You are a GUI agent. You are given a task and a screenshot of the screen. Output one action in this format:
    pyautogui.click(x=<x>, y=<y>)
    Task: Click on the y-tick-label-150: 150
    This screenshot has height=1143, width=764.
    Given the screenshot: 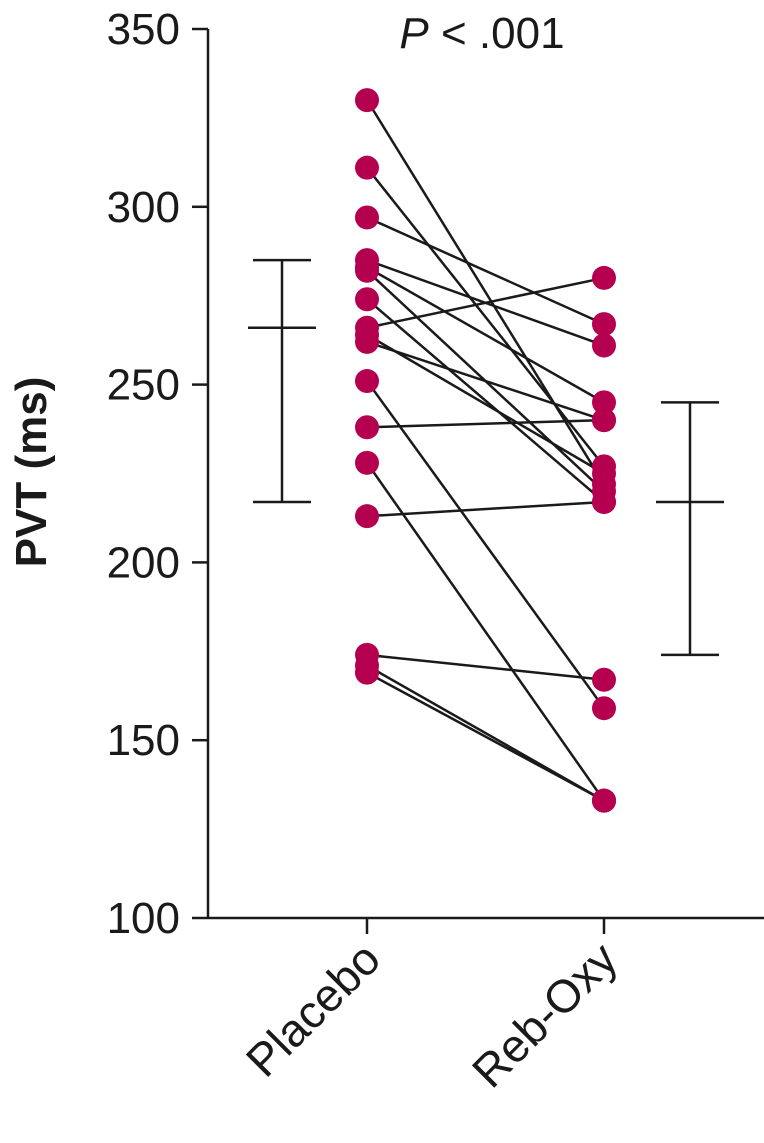 What is the action you would take?
    pyautogui.click(x=143, y=740)
    